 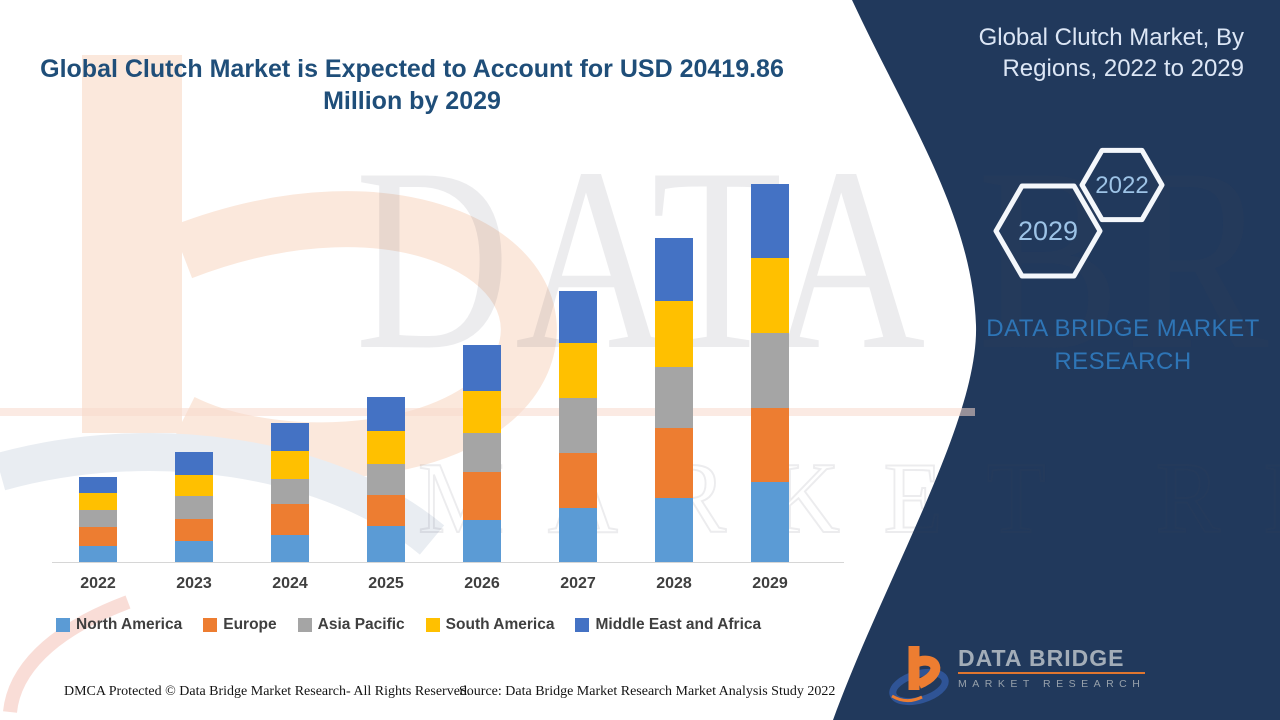 What do you see at coordinates (678, 624) in the screenshot?
I see `legend-label: Middle East and Africa` at bounding box center [678, 624].